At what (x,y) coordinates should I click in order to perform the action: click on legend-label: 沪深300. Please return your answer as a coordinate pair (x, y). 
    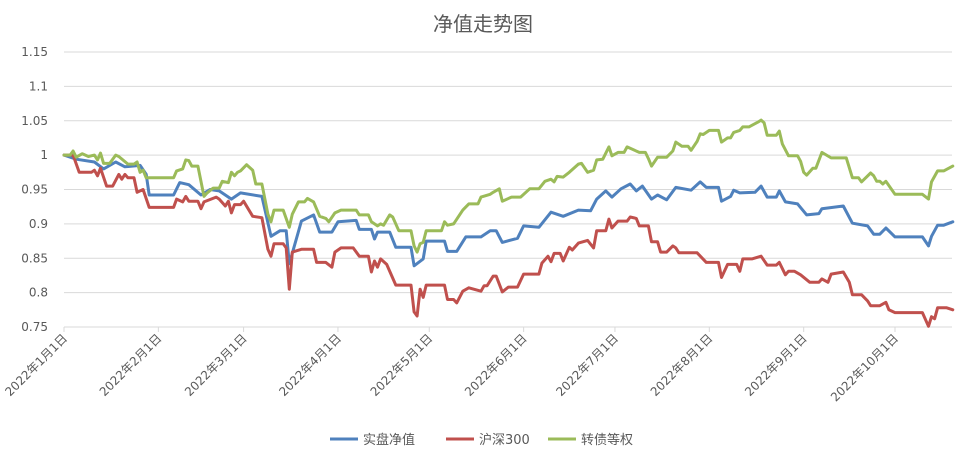
    Looking at the image, I should click on (504, 440).